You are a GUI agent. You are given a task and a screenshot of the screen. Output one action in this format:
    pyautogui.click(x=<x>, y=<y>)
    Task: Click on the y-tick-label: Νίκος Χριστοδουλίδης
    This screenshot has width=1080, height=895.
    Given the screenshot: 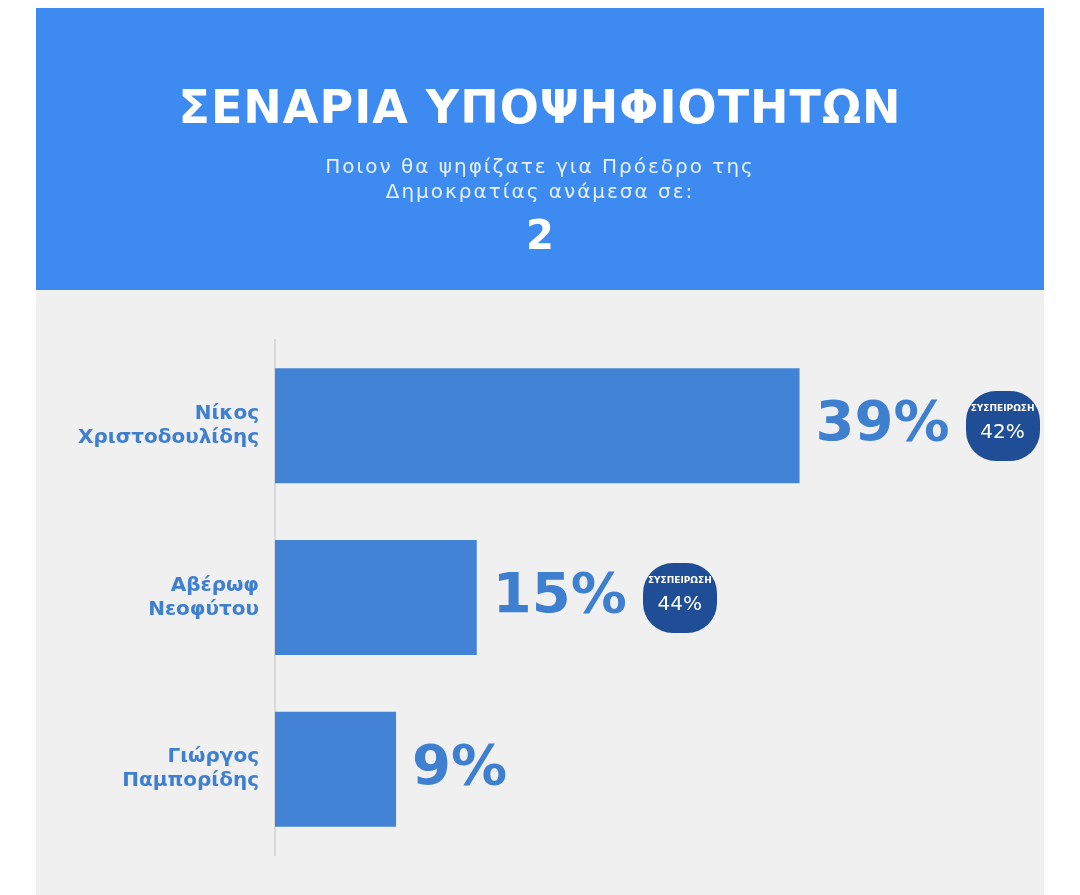 What is the action you would take?
    pyautogui.click(x=168, y=424)
    